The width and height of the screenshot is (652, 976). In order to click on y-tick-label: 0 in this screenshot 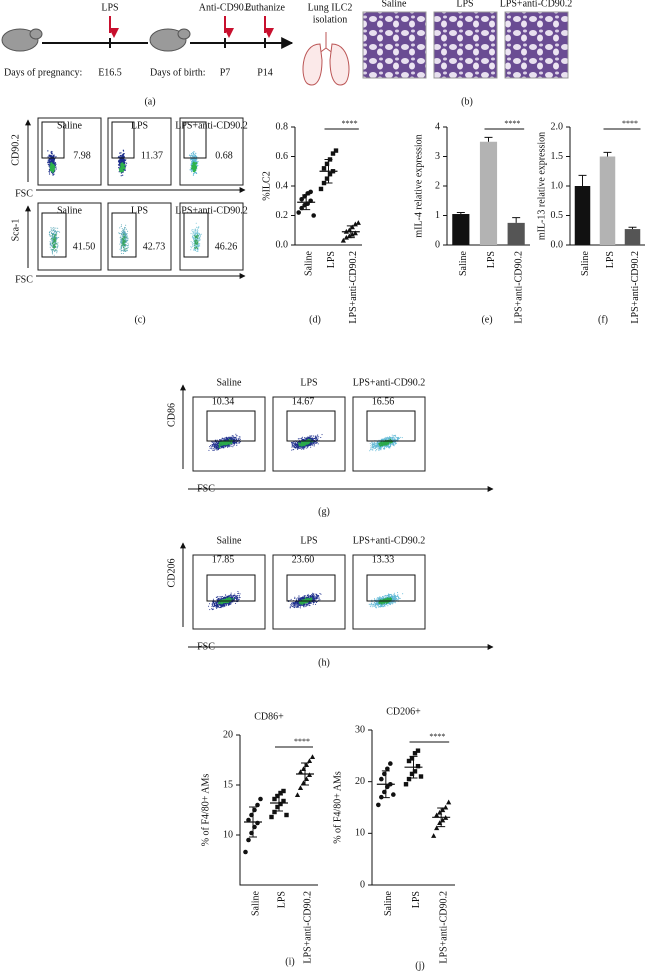, I will do `click(362, 884)`.